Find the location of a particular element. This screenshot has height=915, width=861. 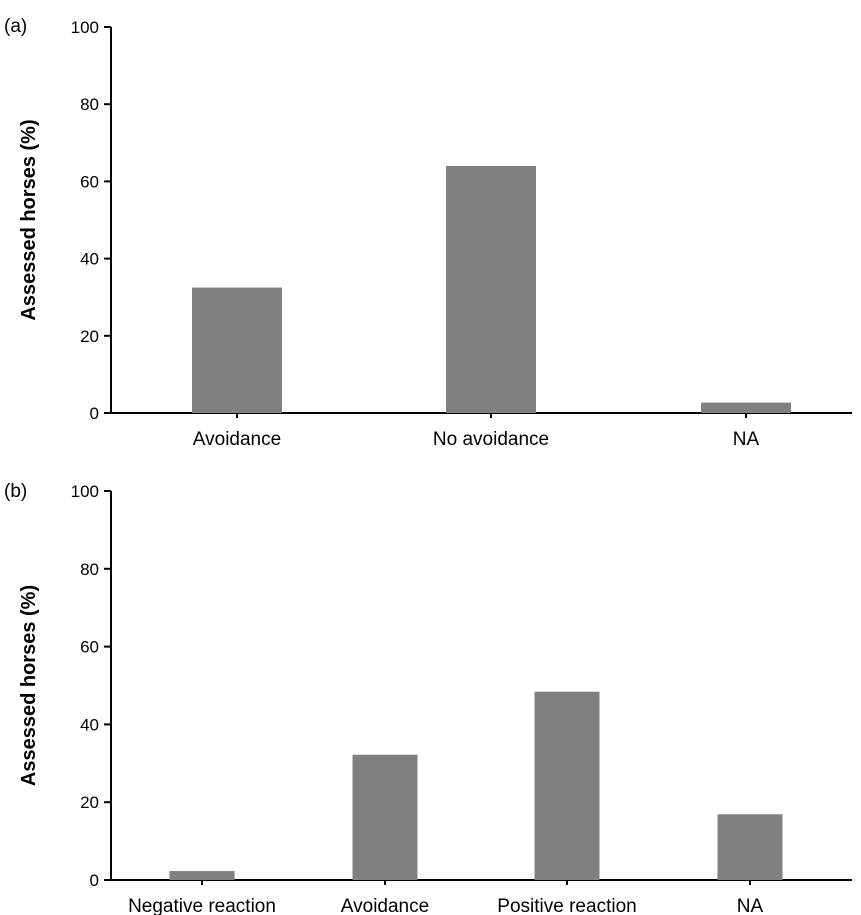

category-label: No avoidance is located at coordinates (491, 439).